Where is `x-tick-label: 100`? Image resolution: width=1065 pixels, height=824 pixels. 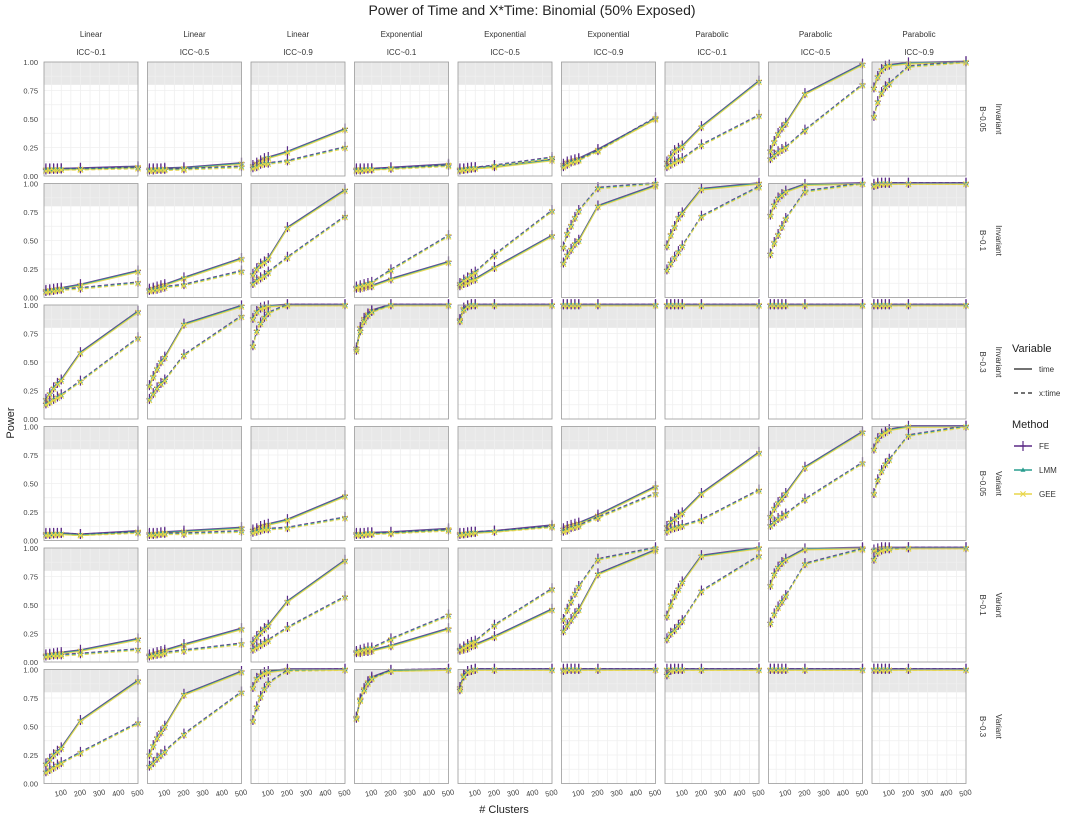
x-tick-label: 100 is located at coordinates (682, 792).